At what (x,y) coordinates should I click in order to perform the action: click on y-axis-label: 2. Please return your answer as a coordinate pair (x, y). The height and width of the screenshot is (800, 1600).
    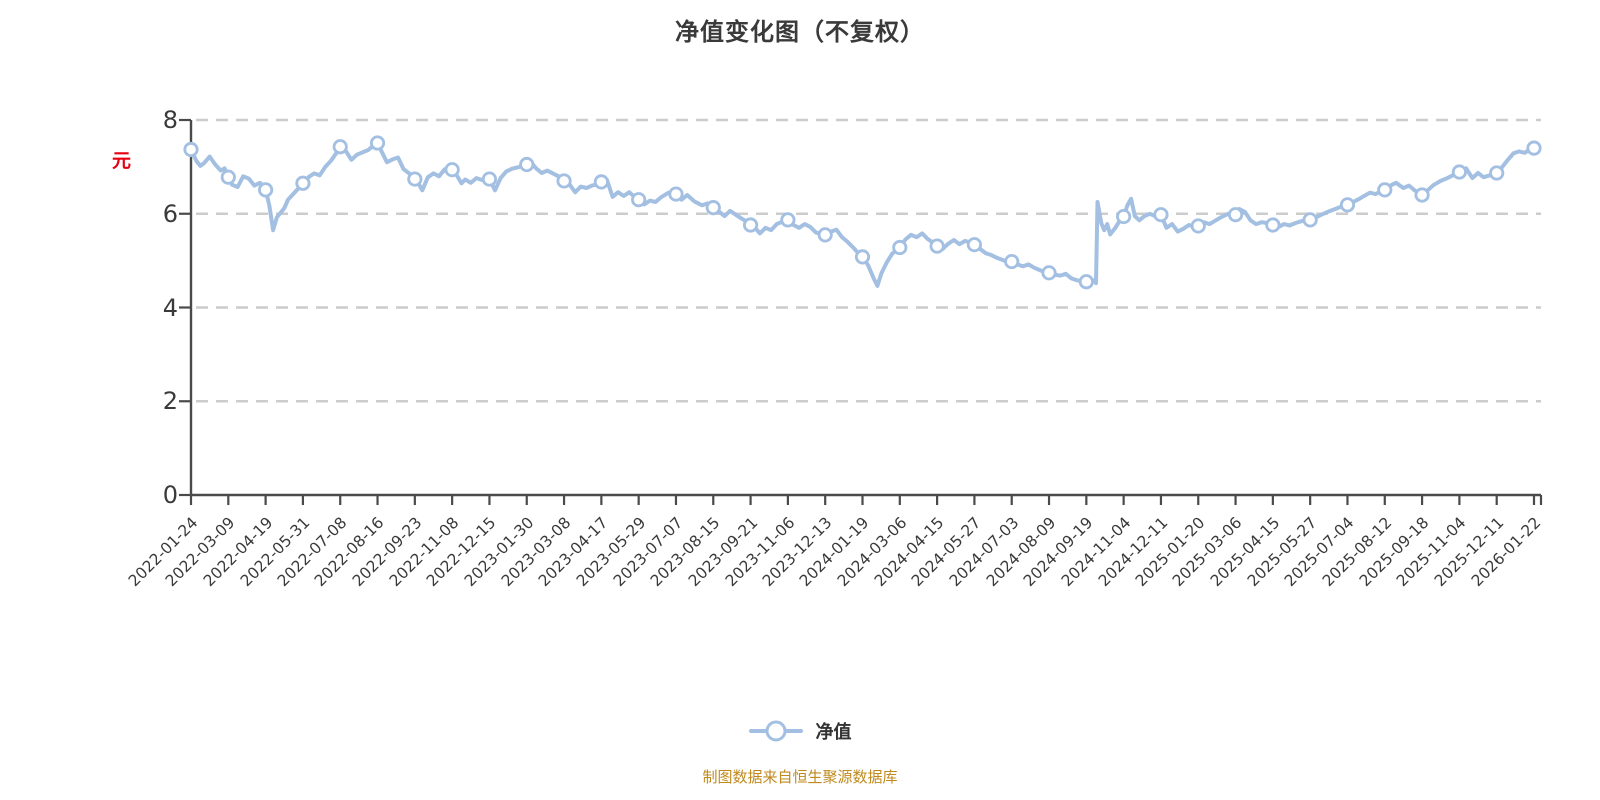
    Looking at the image, I should click on (170, 401).